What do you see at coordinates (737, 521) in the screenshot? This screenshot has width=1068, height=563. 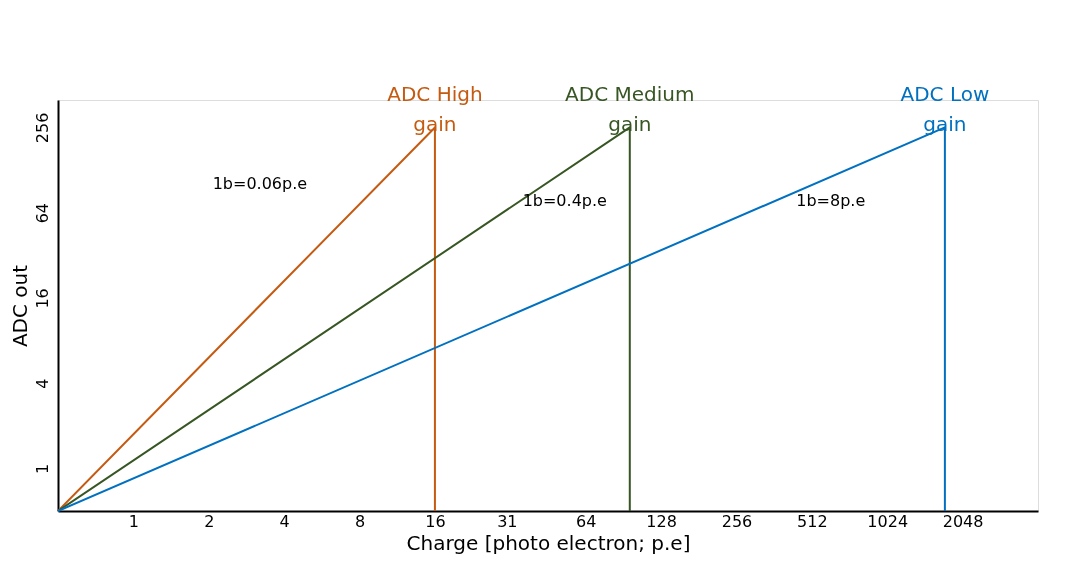 I see `x-tick-label: 256` at bounding box center [737, 521].